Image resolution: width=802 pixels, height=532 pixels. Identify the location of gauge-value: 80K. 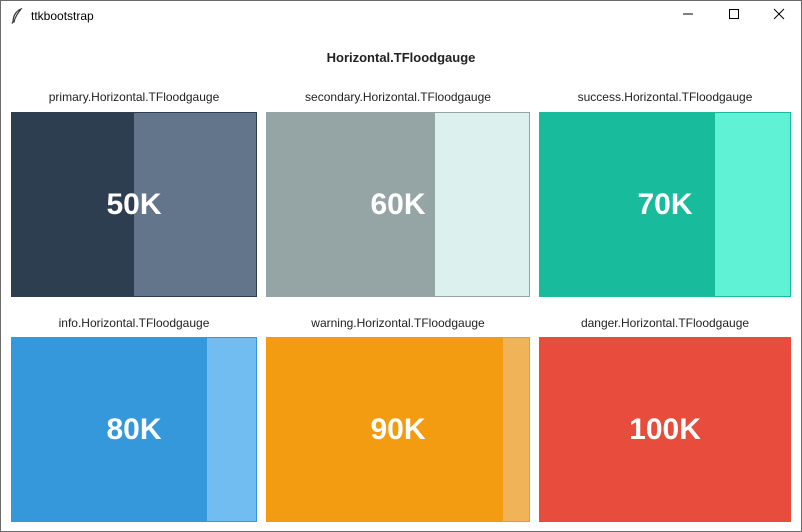
(134, 429).